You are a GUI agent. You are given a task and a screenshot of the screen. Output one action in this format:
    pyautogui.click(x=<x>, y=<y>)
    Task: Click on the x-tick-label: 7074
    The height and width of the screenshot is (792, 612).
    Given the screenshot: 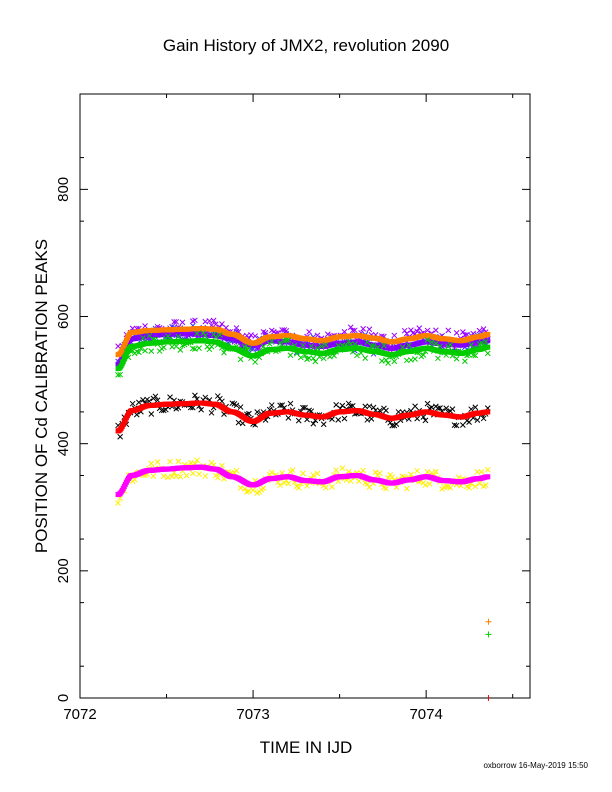 What is the action you would take?
    pyautogui.click(x=425, y=714)
    